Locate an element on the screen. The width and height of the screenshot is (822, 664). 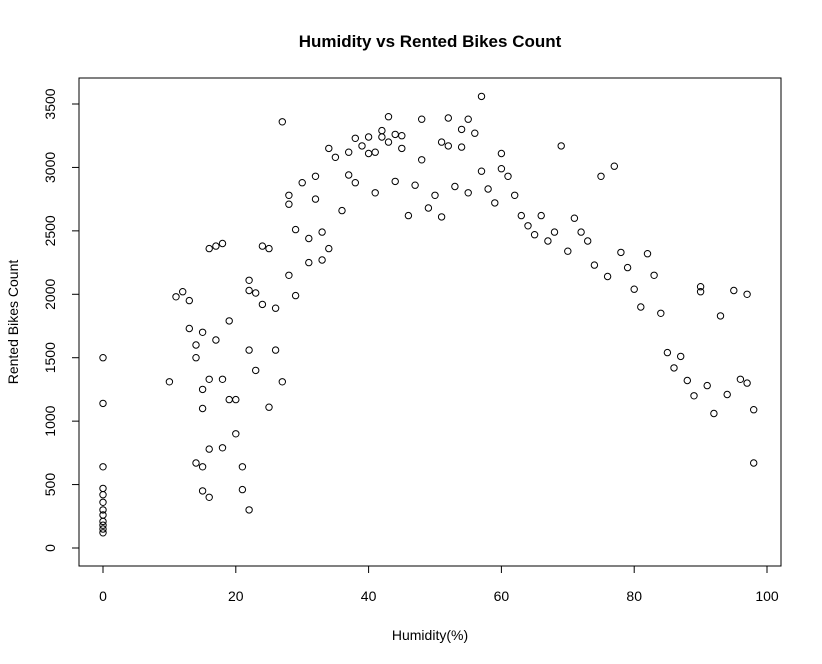
y-tick-label: 3000 is located at coordinates (50, 167).